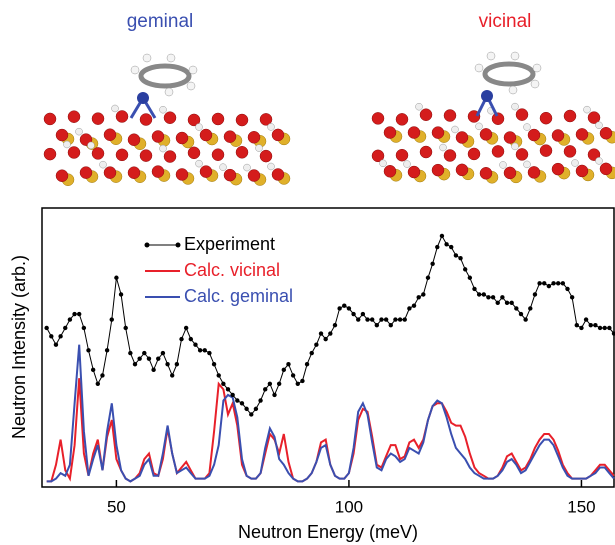  I want to click on x-tick-label: 150, so click(581, 506).